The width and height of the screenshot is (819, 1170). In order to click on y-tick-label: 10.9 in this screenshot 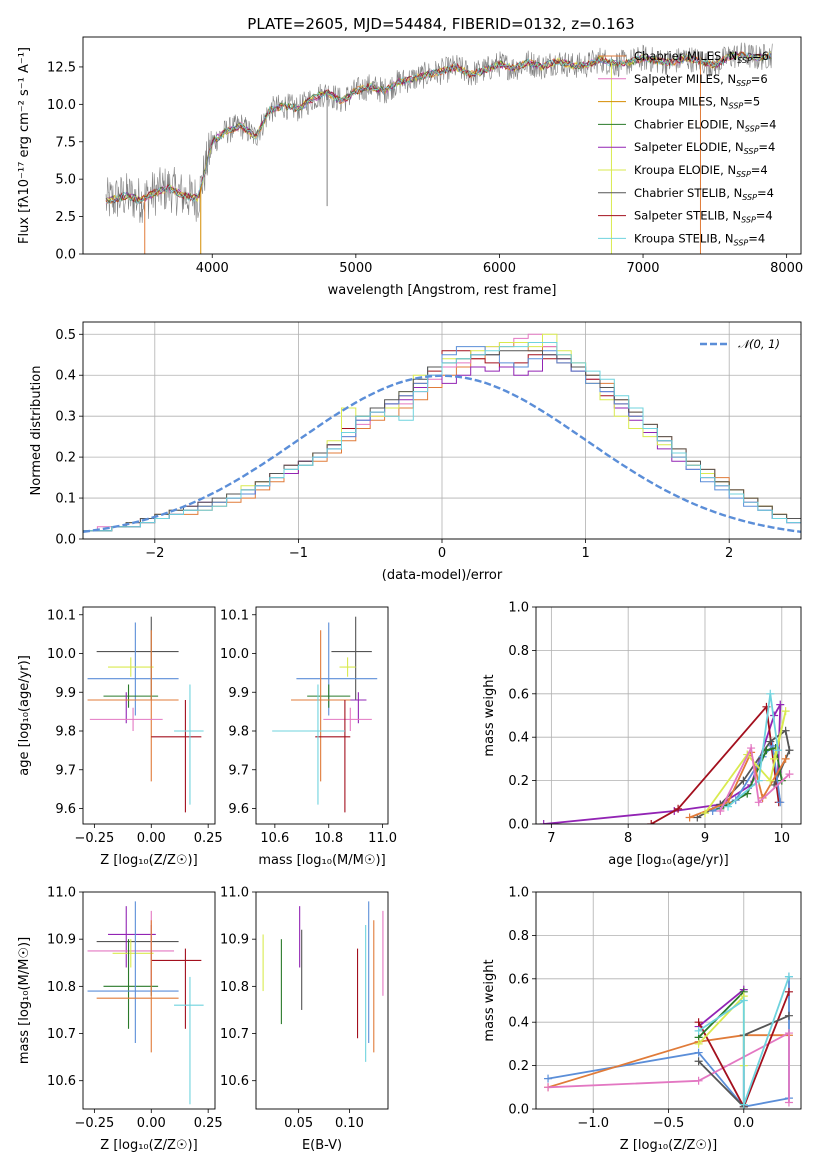, I will do `click(234, 940)`.